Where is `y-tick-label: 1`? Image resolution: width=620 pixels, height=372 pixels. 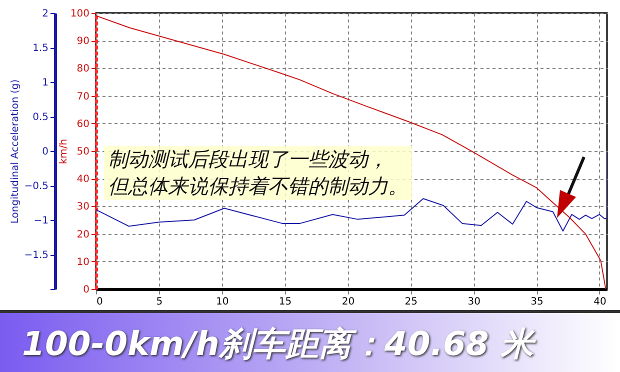
y-tick-label: 1 is located at coordinates (45, 83).